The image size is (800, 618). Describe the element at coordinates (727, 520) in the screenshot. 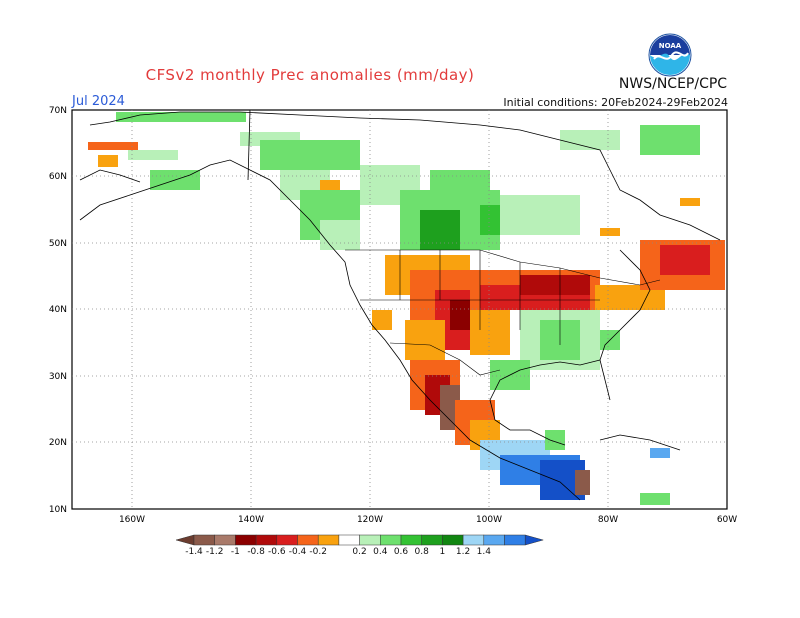

I see `lon-label-60w: 60W` at that location.